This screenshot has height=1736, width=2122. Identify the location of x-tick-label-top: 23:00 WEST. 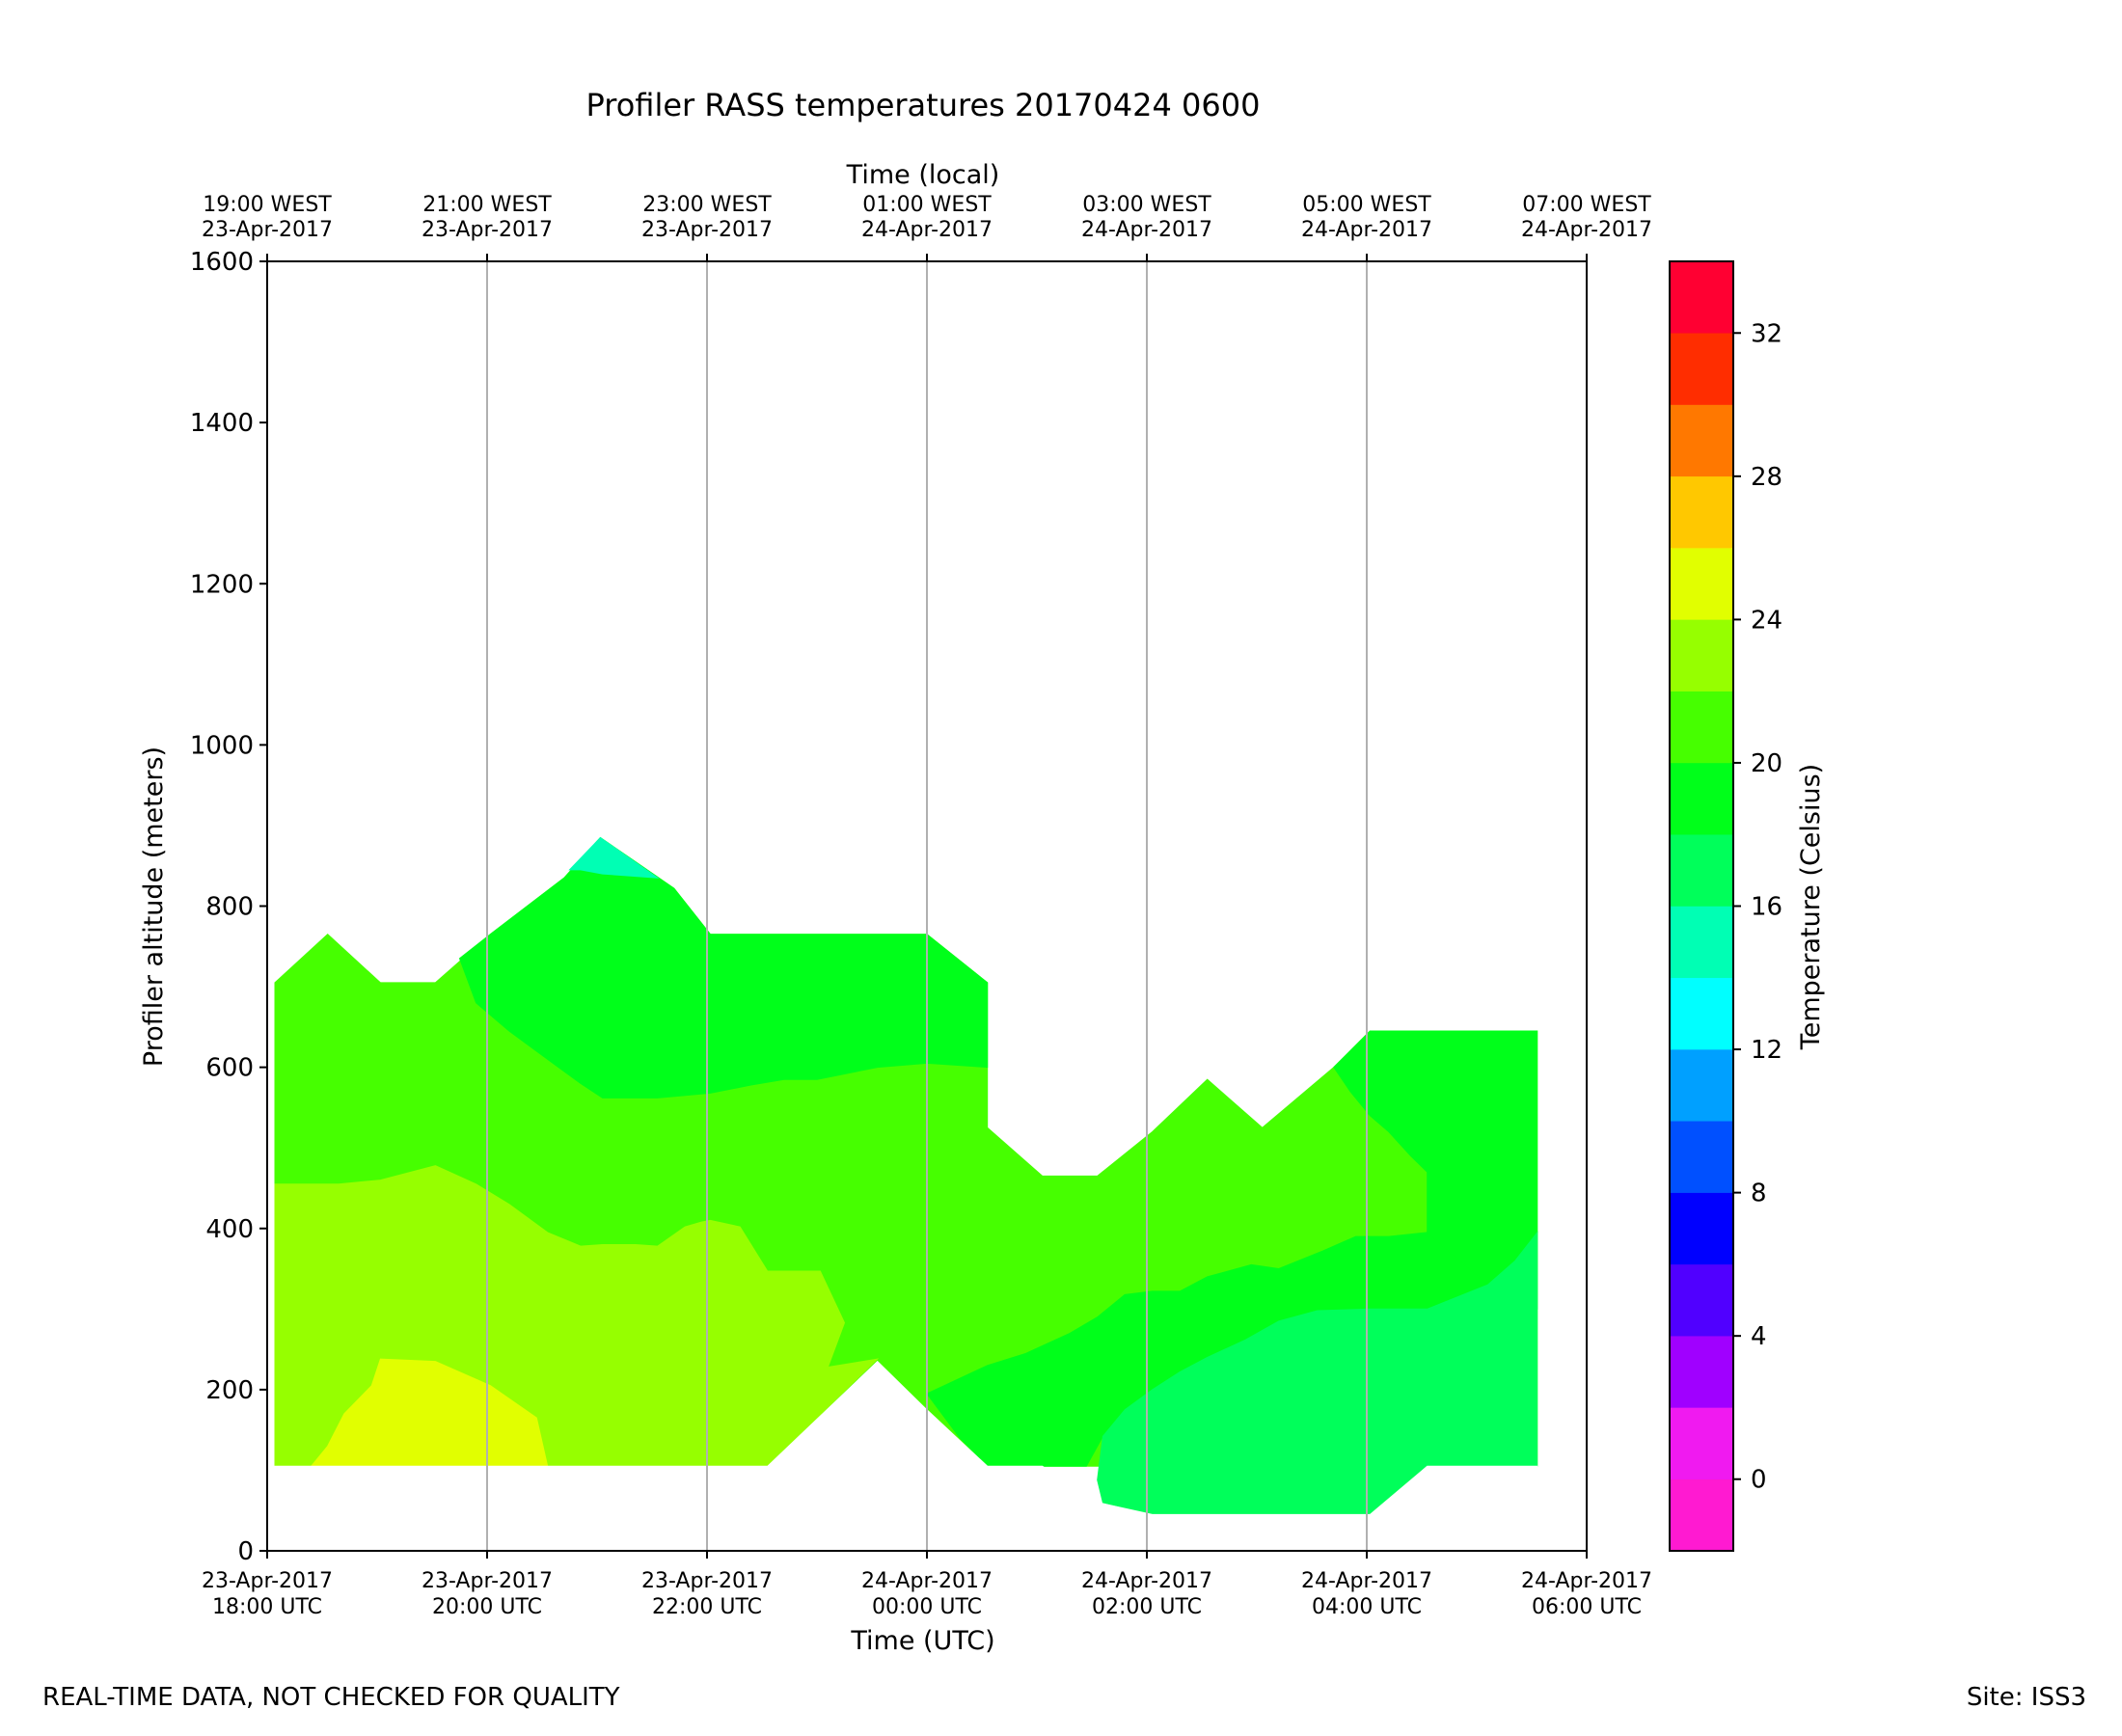
(707, 205).